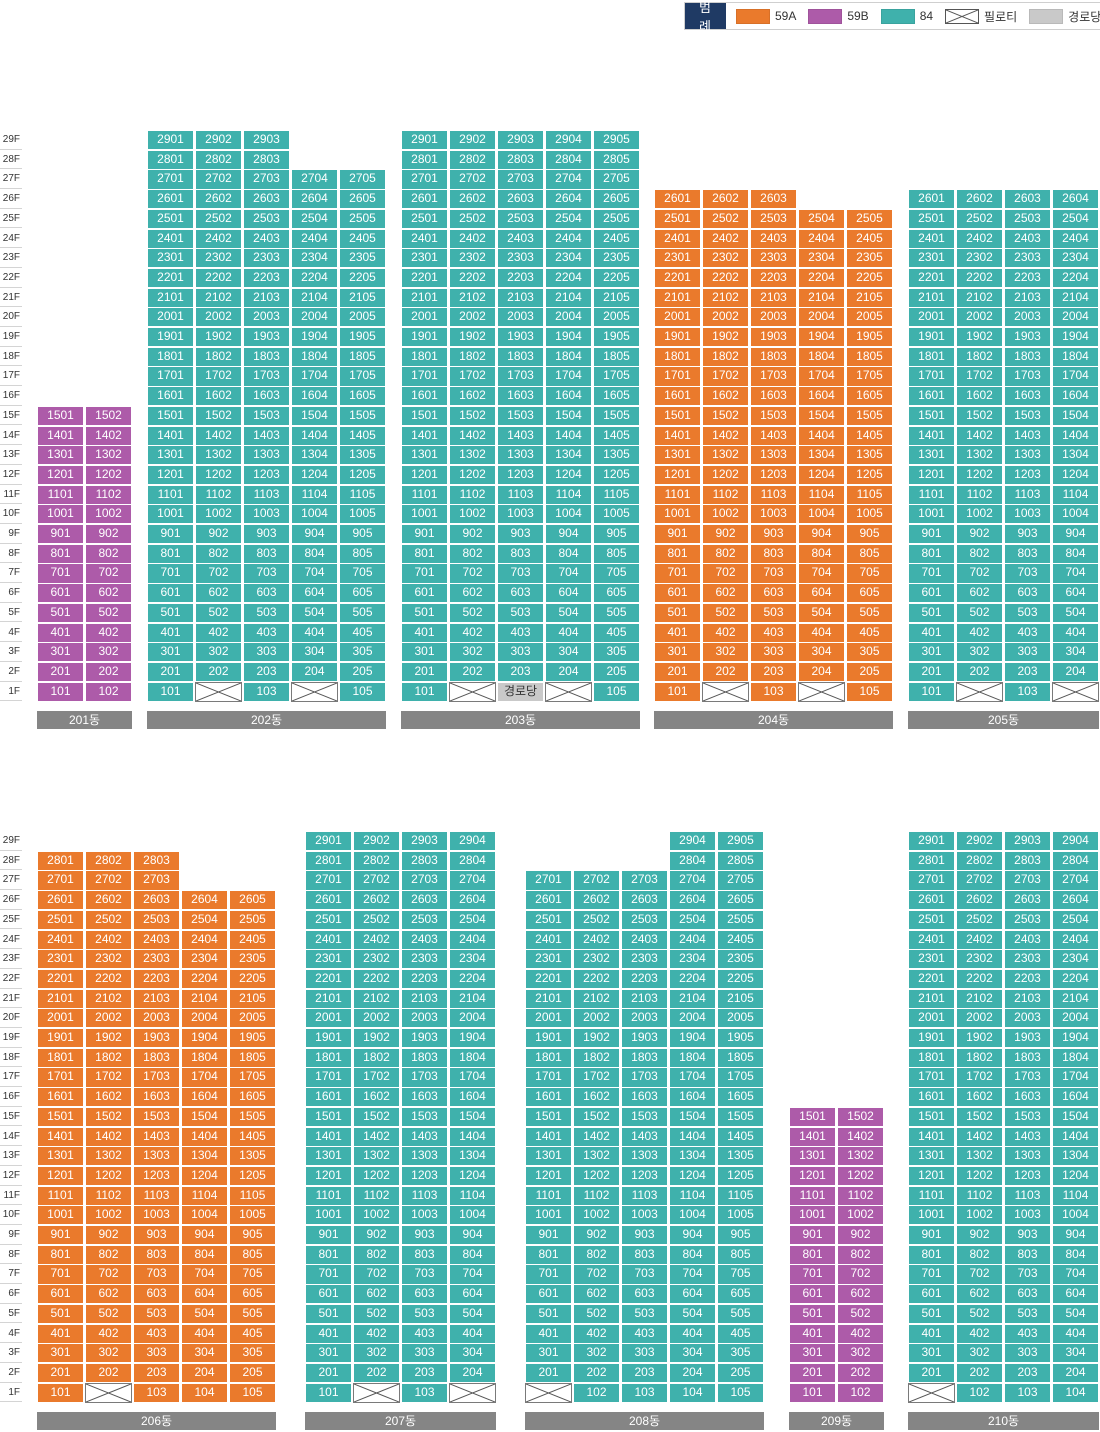 The image size is (1100, 1432). What do you see at coordinates (677, 258) in the screenshot?
I see `unit-cell: 2301` at bounding box center [677, 258].